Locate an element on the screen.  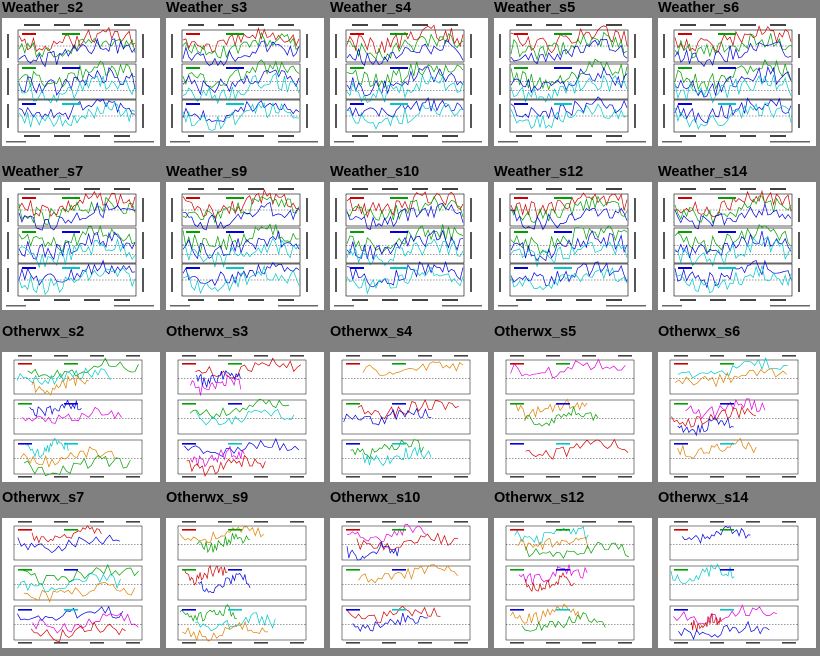
thumbnail-title: Otherwx_s12 is located at coordinates (539, 498).